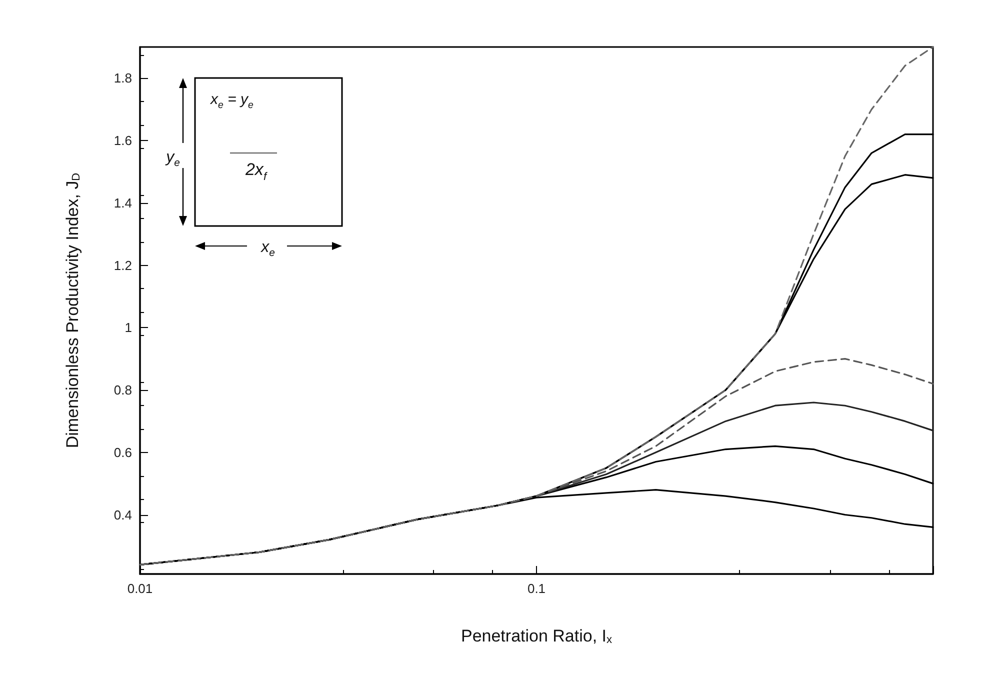 This screenshot has height=674, width=989. What do you see at coordinates (128, 328) in the screenshot?
I see `y-tick-label: 1` at bounding box center [128, 328].